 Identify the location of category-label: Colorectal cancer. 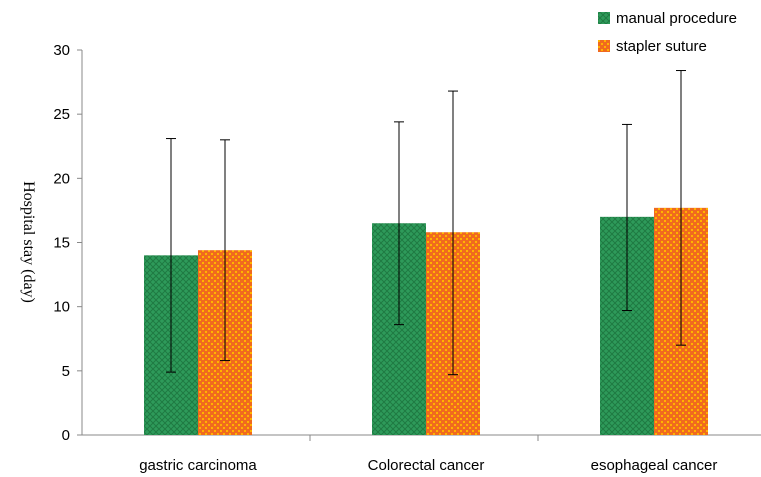
(426, 465).